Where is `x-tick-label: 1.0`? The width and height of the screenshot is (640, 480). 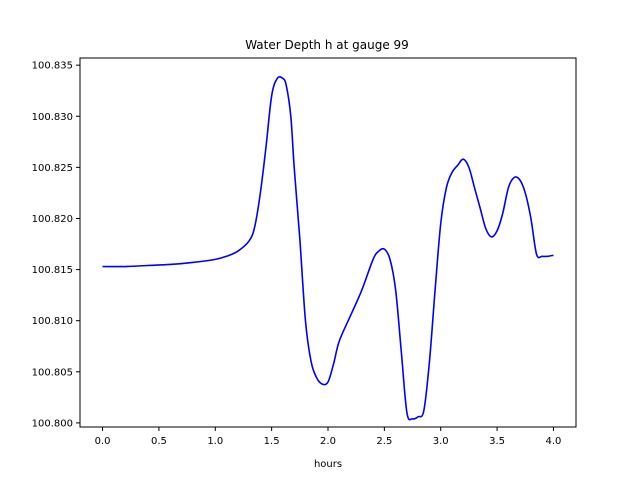
x-tick-label: 1.0 is located at coordinates (215, 441).